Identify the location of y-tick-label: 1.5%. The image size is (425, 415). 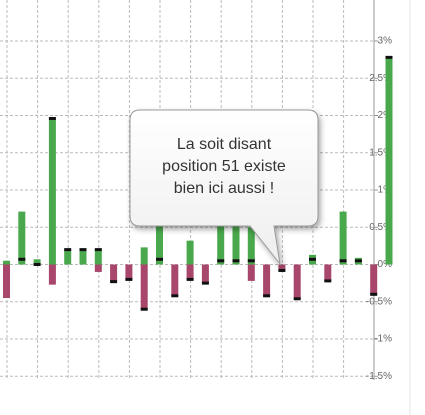
(380, 152).